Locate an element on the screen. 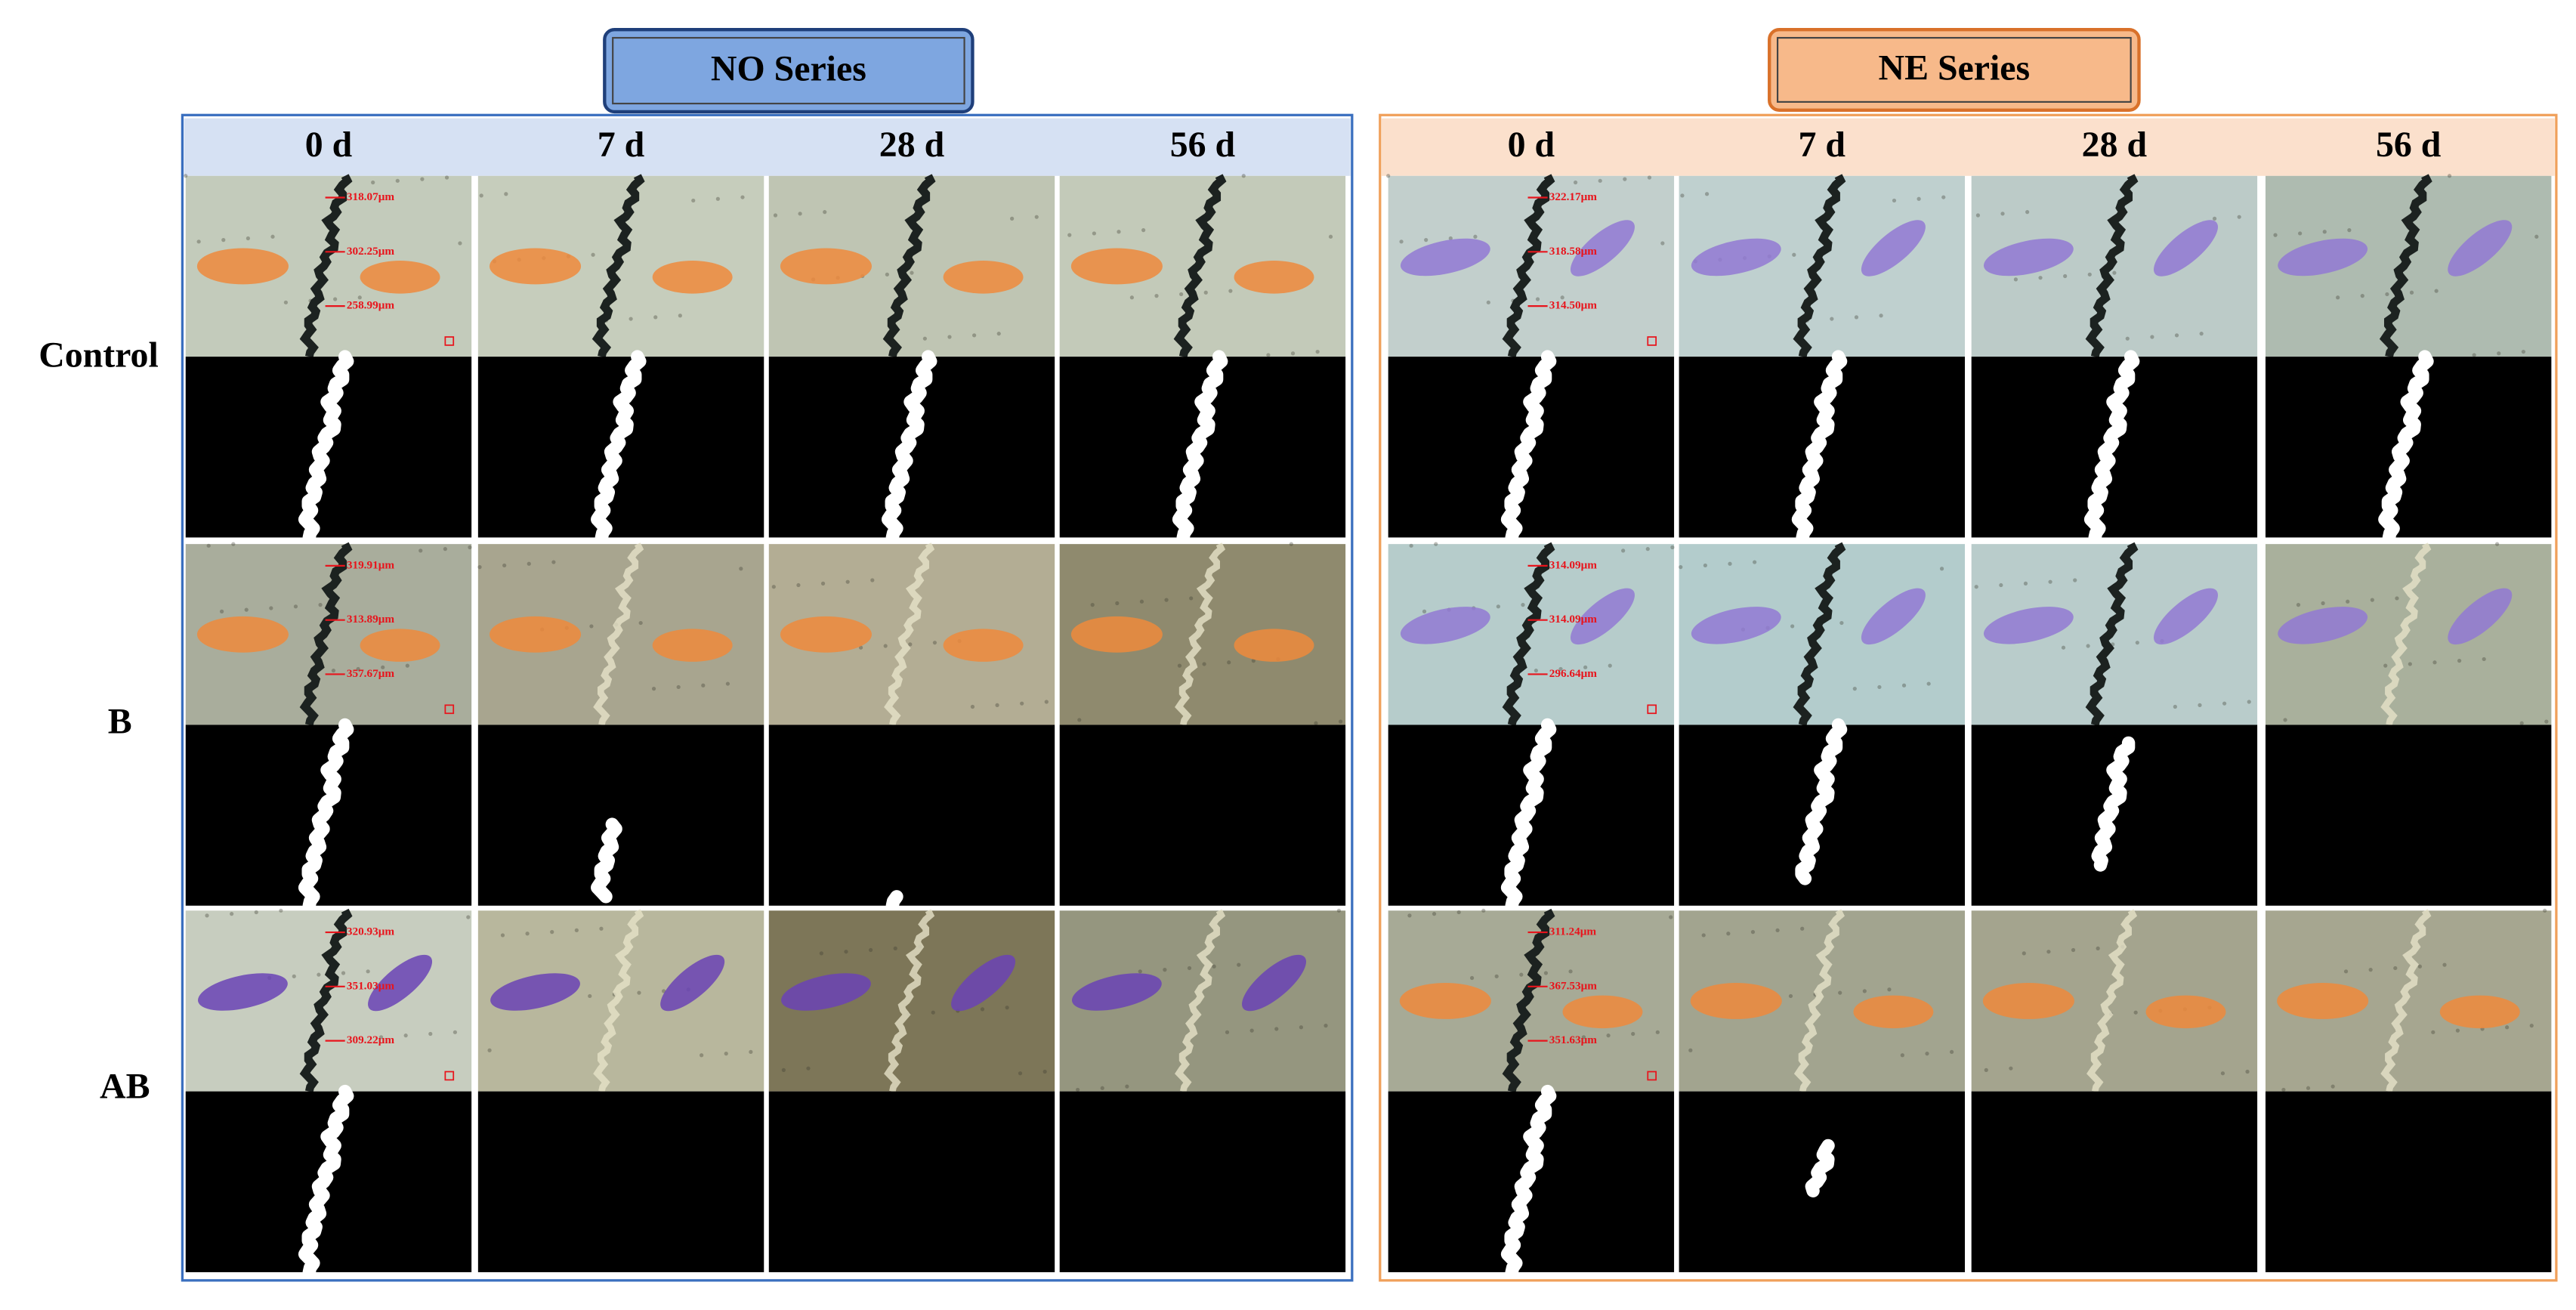 The height and width of the screenshot is (1310, 2576). measurement-label: 296.64μm is located at coordinates (1573, 673).